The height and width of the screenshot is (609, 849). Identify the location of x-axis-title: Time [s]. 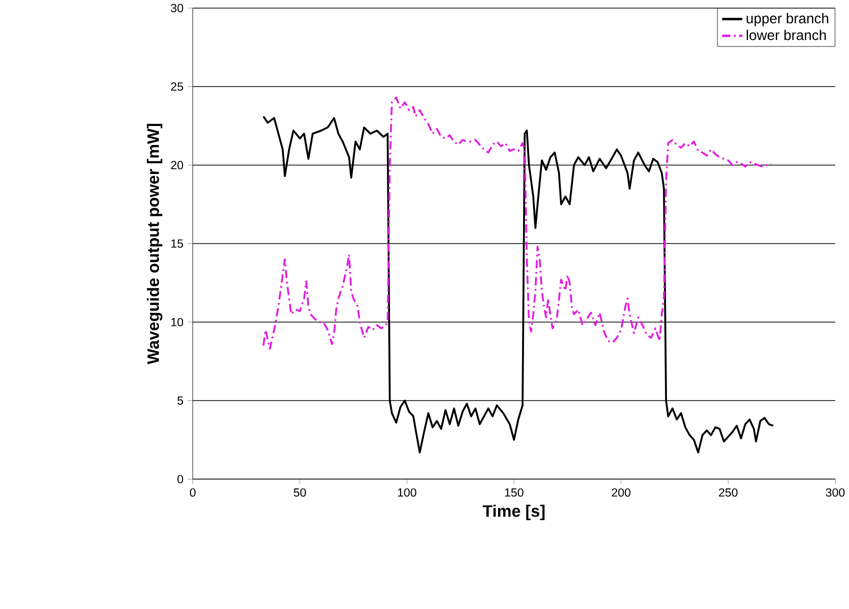
(513, 512).